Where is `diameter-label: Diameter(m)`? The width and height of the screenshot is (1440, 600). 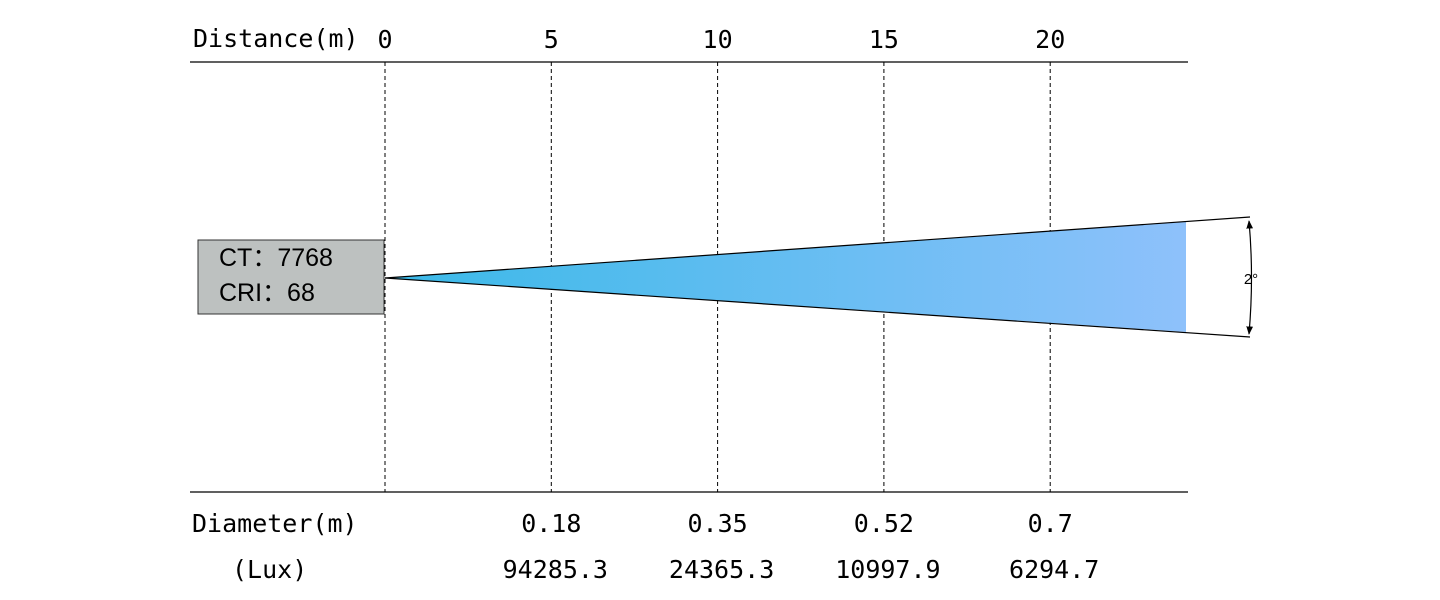 diameter-label: Diameter(m) is located at coordinates (275, 523).